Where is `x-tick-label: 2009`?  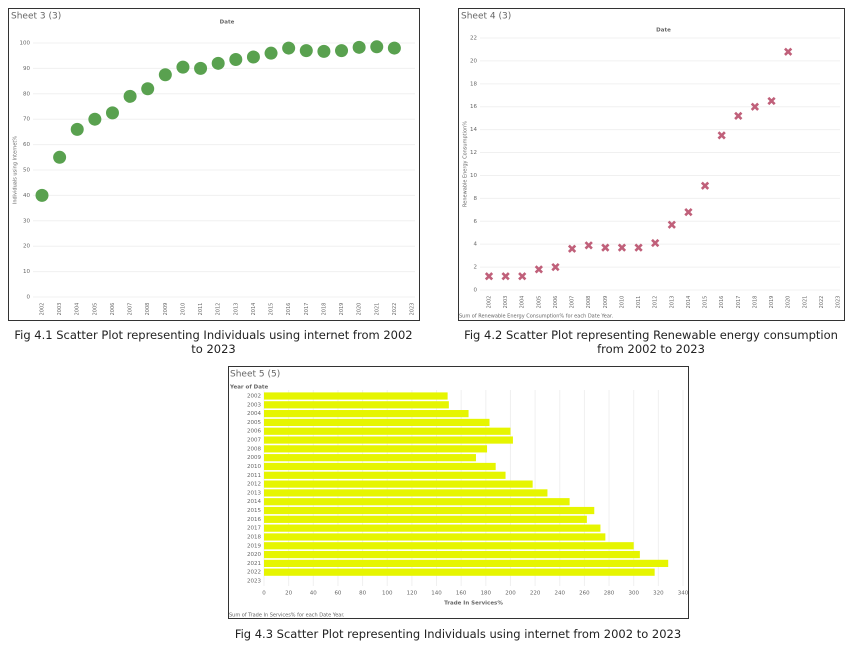
x-tick-label: 2009 is located at coordinates (606, 302).